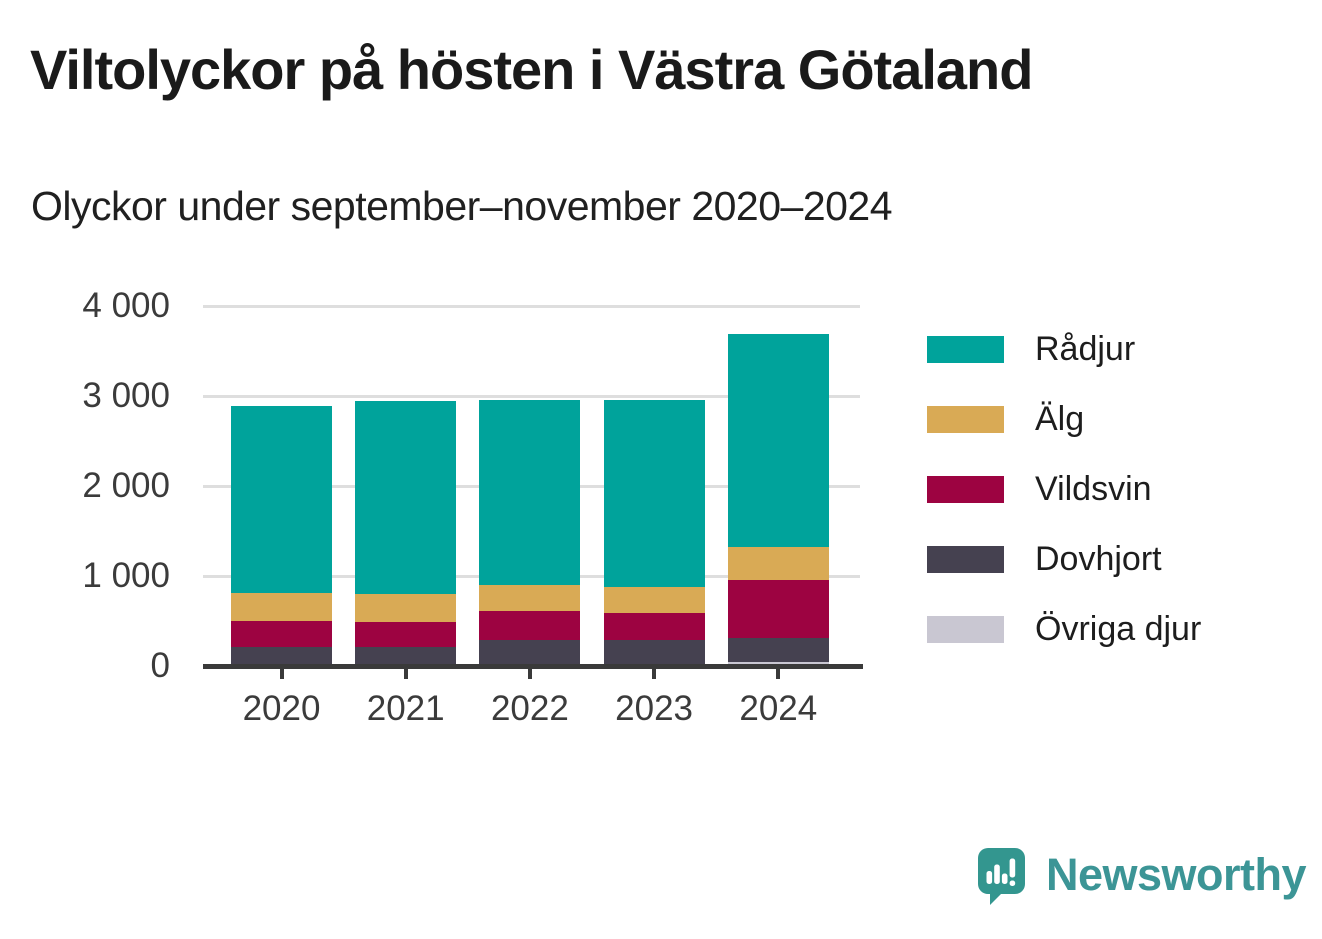 Image resolution: width=1322 pixels, height=939 pixels. I want to click on bar-2023, so click(654, 533).